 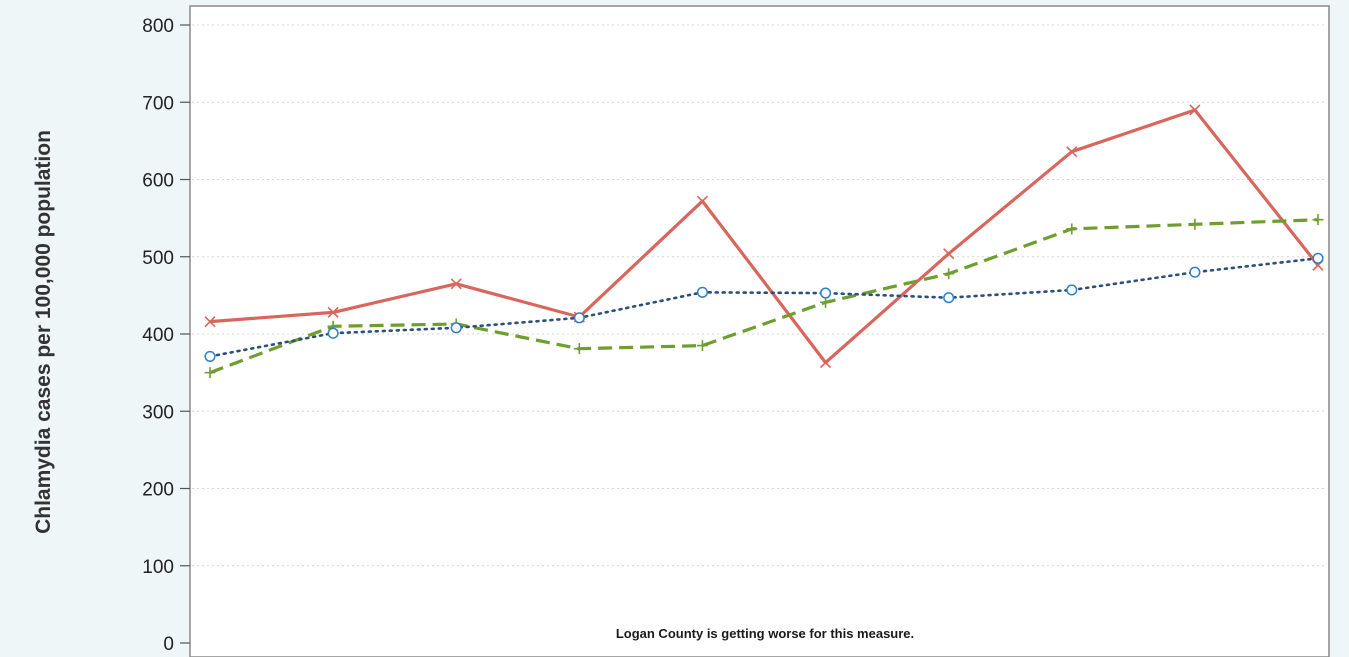 I want to click on y-tick-label-200: 200, so click(x=158, y=490).